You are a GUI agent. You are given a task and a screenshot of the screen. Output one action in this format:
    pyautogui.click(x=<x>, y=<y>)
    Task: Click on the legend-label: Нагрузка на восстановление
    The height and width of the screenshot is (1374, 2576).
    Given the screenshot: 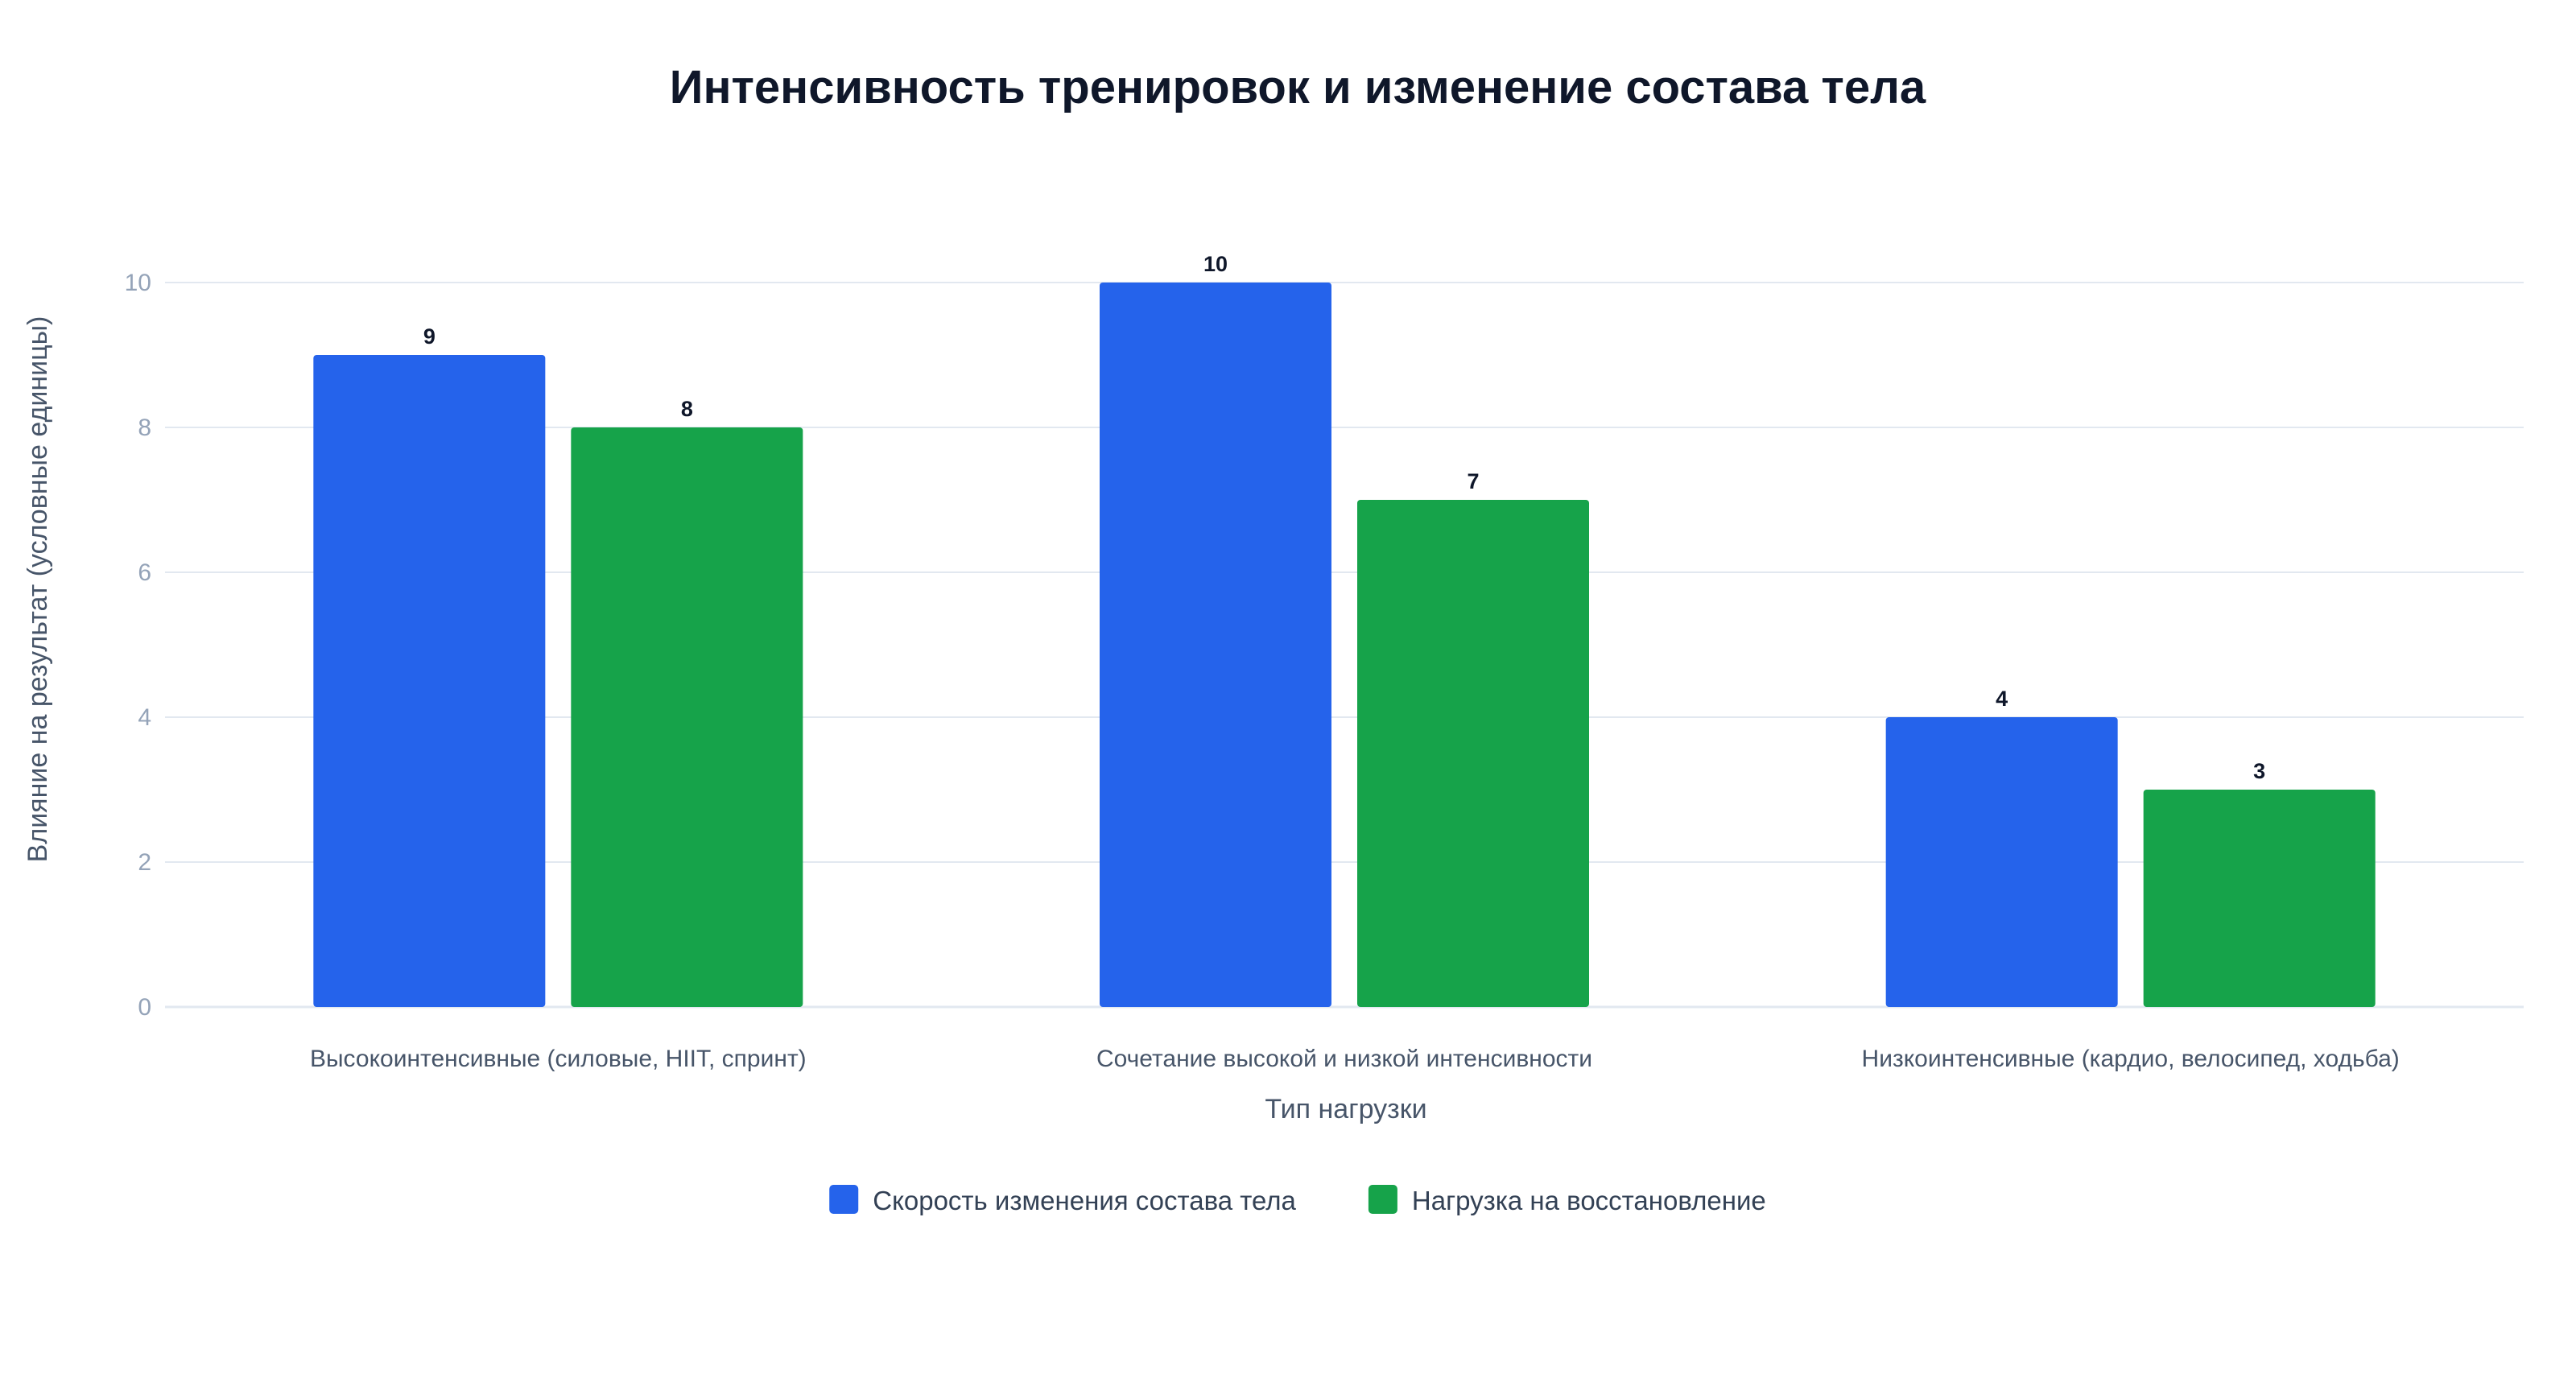 What is the action you would take?
    pyautogui.click(x=1589, y=1200)
    